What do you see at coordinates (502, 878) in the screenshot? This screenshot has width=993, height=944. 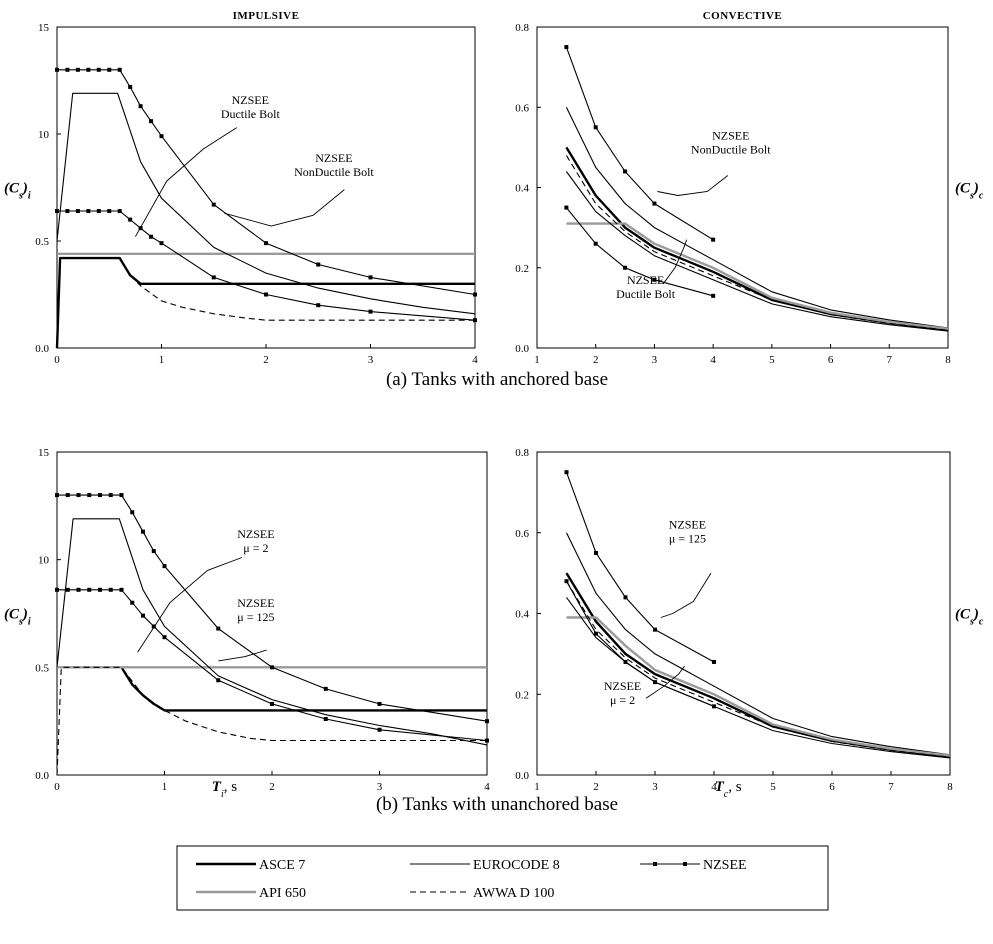 I see `legend-frame` at bounding box center [502, 878].